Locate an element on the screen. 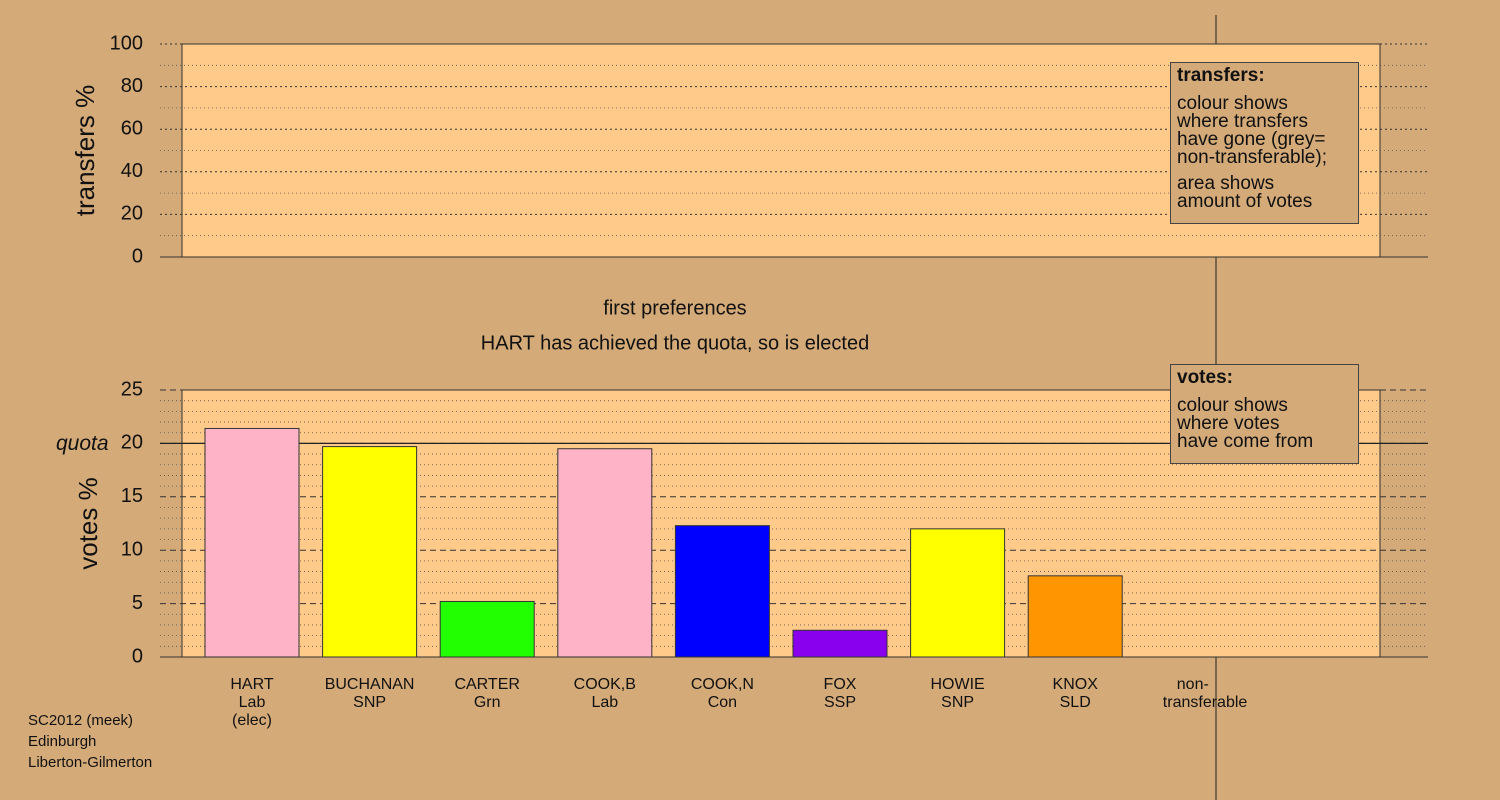 The height and width of the screenshot is (800, 1500). y-tick-label: 10 is located at coordinates (132, 549).